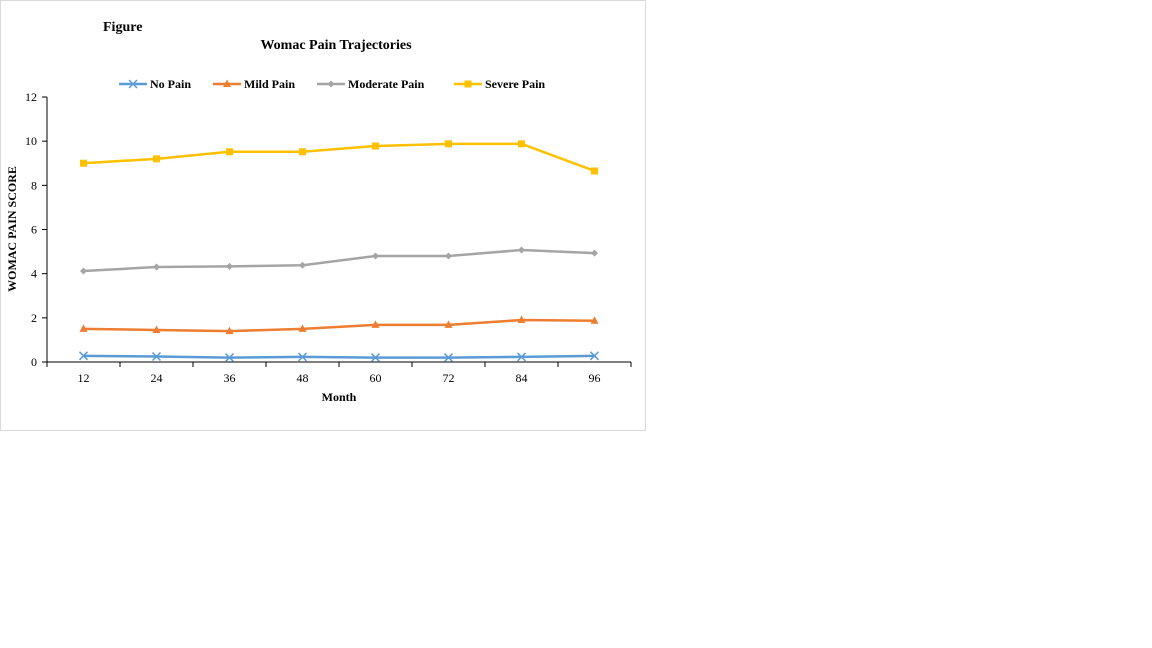 Image resolution: width=1152 pixels, height=648 pixels. Describe the element at coordinates (339, 373) in the screenshot. I see `x-ticks: 12 24 36 48 60 72 84 96` at that location.